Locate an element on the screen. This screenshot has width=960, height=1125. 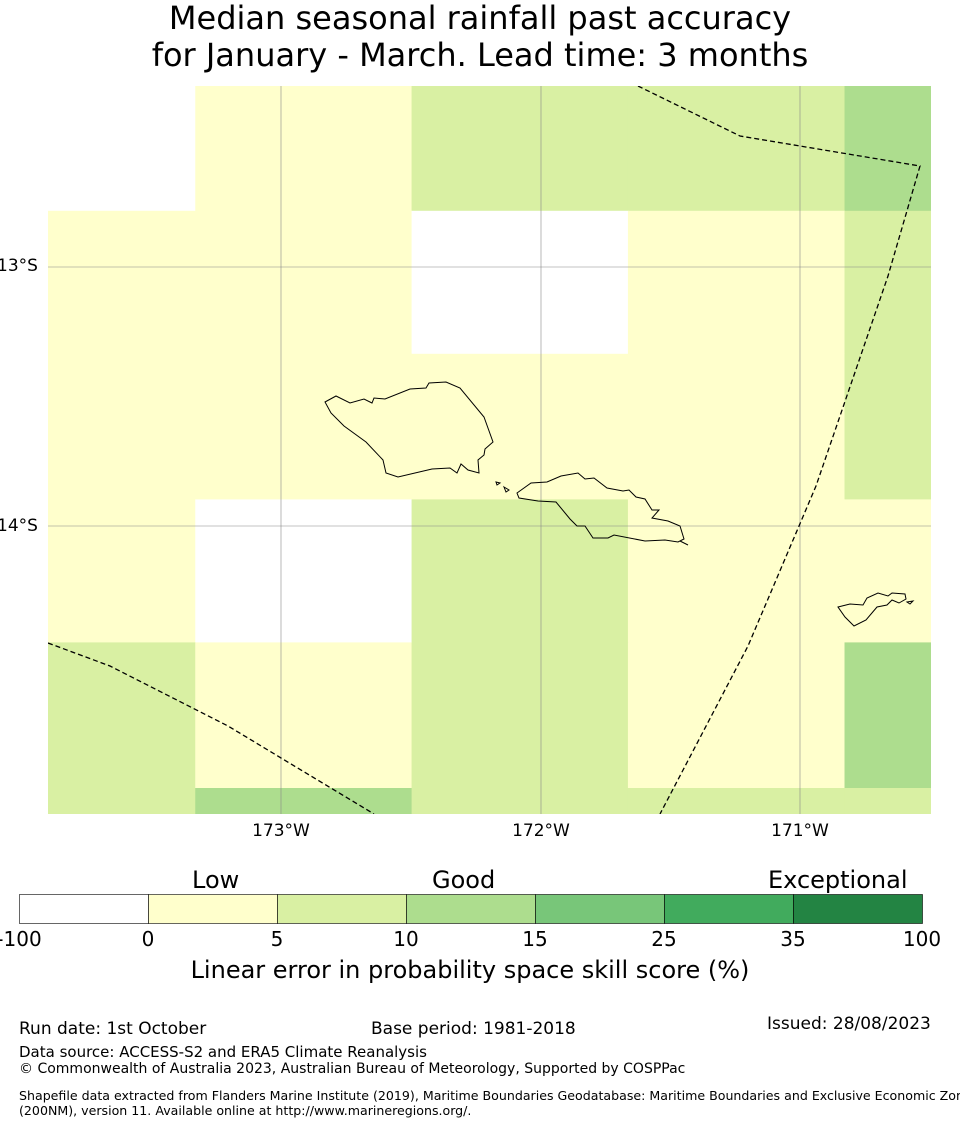
colorbar is located at coordinates (471, 909).